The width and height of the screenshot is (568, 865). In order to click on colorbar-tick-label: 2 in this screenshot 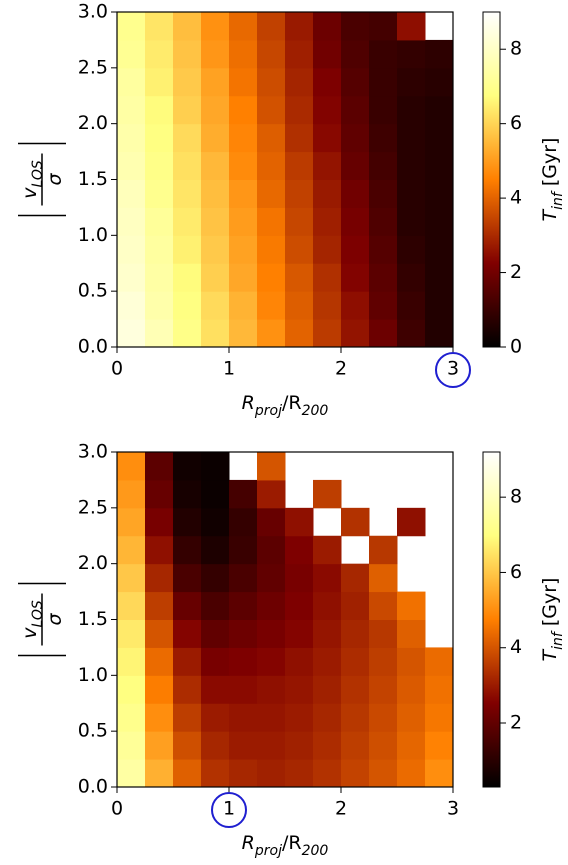, I will do `click(516, 272)`.